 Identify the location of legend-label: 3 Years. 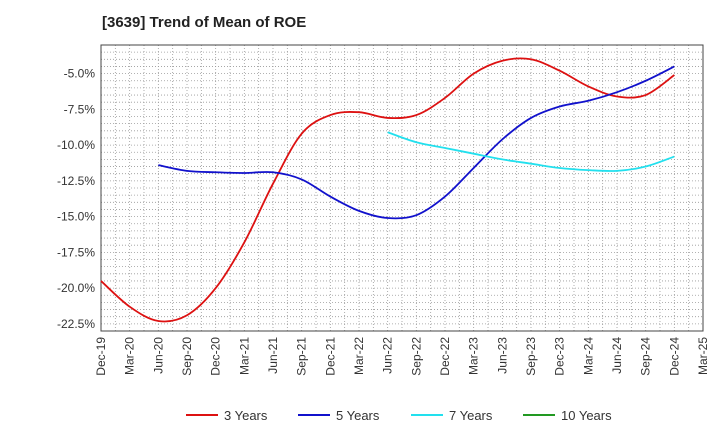
(246, 415).